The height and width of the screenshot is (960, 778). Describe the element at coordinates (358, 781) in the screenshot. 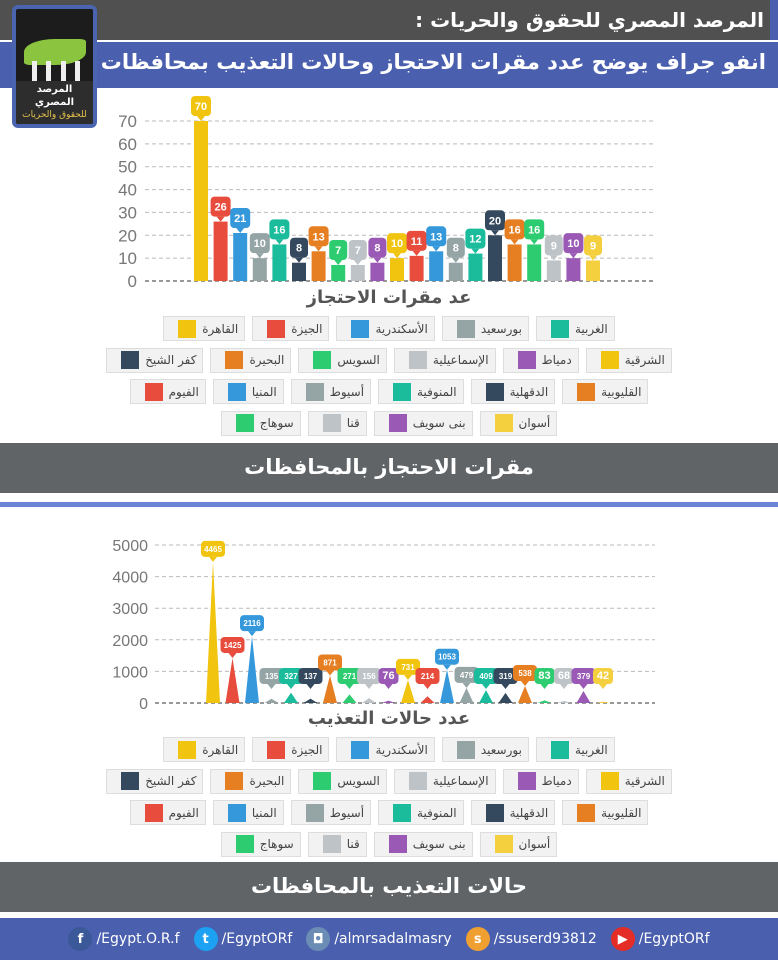

I see `legend-label: السويس` at that location.